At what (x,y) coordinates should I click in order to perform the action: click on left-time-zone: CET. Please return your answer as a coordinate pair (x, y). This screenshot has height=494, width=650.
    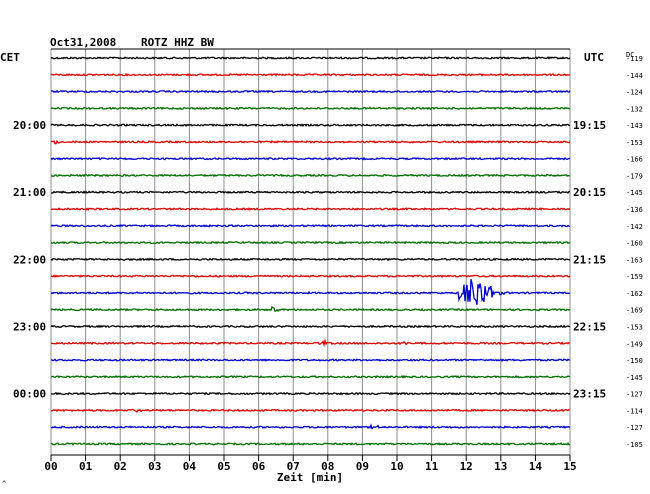
    Looking at the image, I should click on (10, 57).